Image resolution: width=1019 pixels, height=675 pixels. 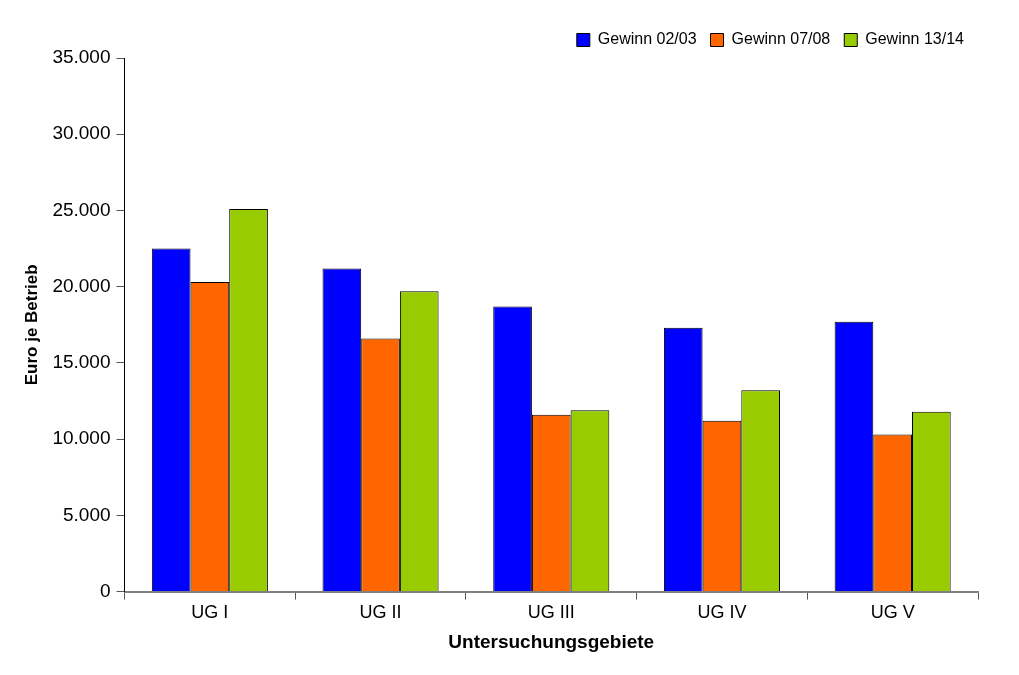 What do you see at coordinates (892, 612) in the screenshot?
I see `x-tick-label: UG V` at bounding box center [892, 612].